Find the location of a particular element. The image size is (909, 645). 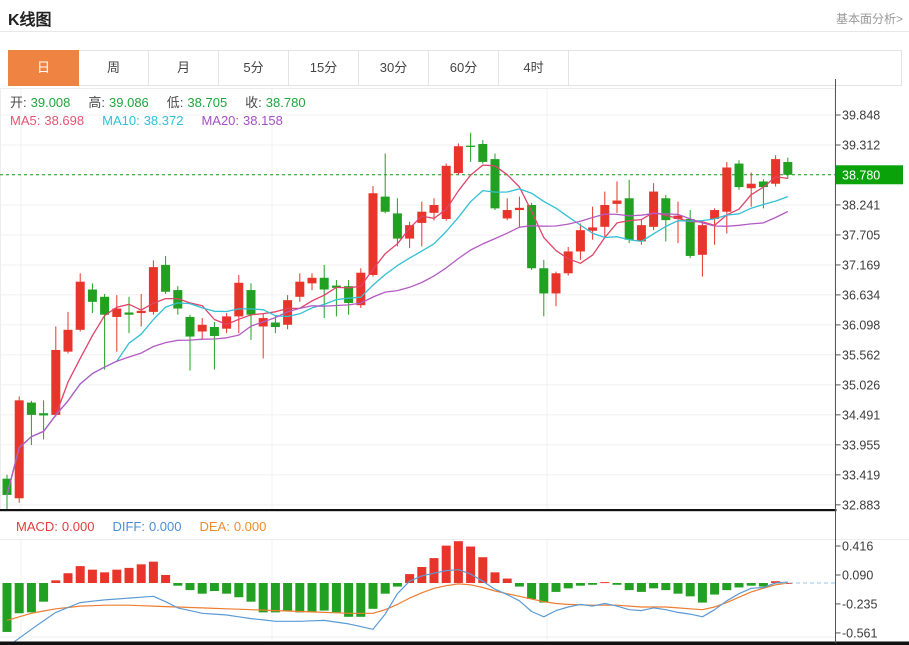

main-pane-bottom-axis is located at coordinates (418, 510).